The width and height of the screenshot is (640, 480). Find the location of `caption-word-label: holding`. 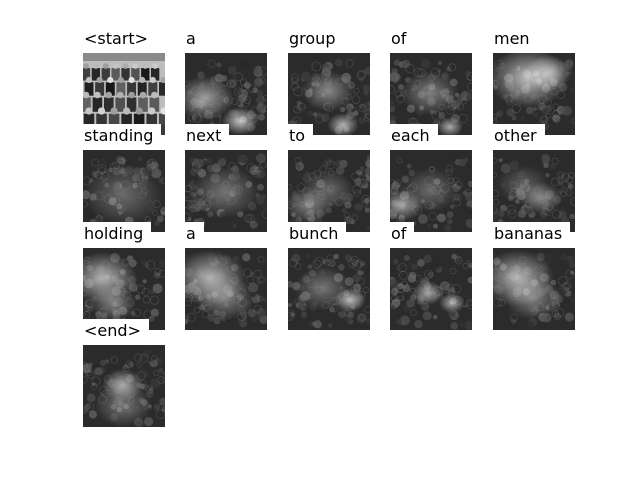

caption-word-label: holding is located at coordinates (117, 235).